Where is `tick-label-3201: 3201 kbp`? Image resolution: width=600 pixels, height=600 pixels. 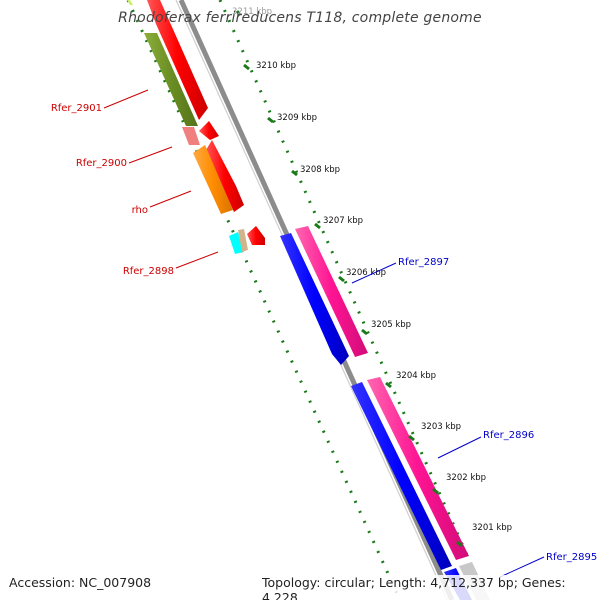 tick-label-3201: 3201 kbp is located at coordinates (492, 528).